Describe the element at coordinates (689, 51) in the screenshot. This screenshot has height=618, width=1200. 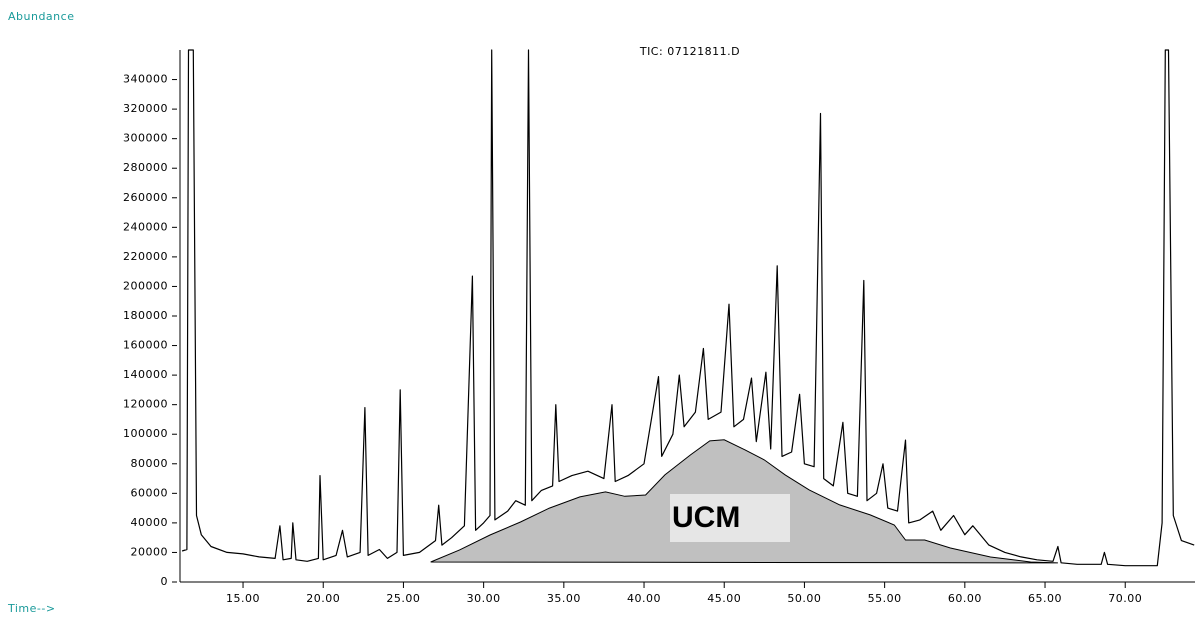
I see `chart-title: TIC: 07121811.D` at that location.